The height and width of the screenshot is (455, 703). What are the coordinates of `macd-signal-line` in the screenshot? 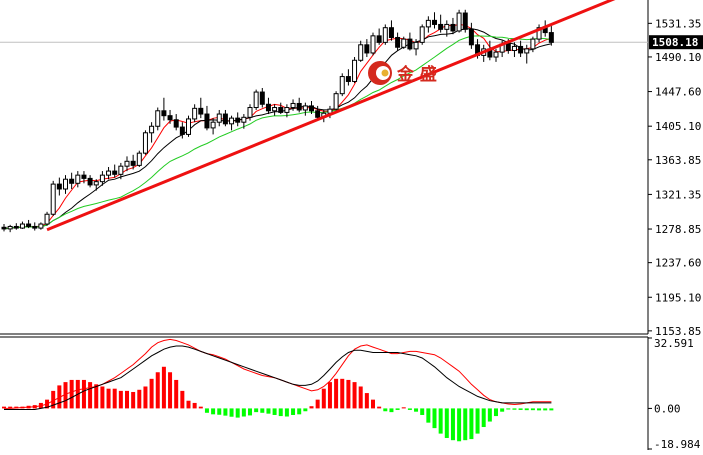 It's located at (278, 373).